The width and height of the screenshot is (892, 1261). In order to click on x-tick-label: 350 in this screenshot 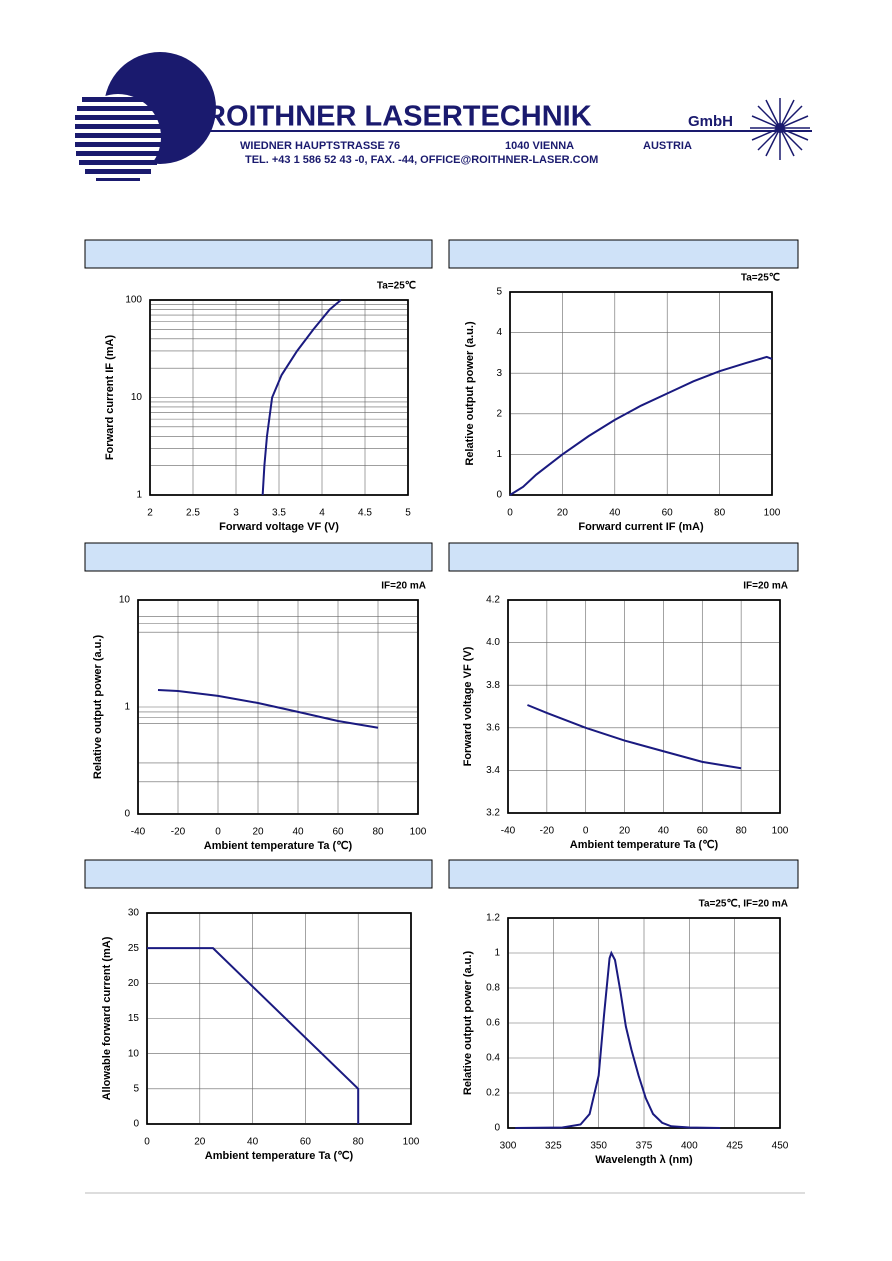, I will do `click(598, 1146)`.